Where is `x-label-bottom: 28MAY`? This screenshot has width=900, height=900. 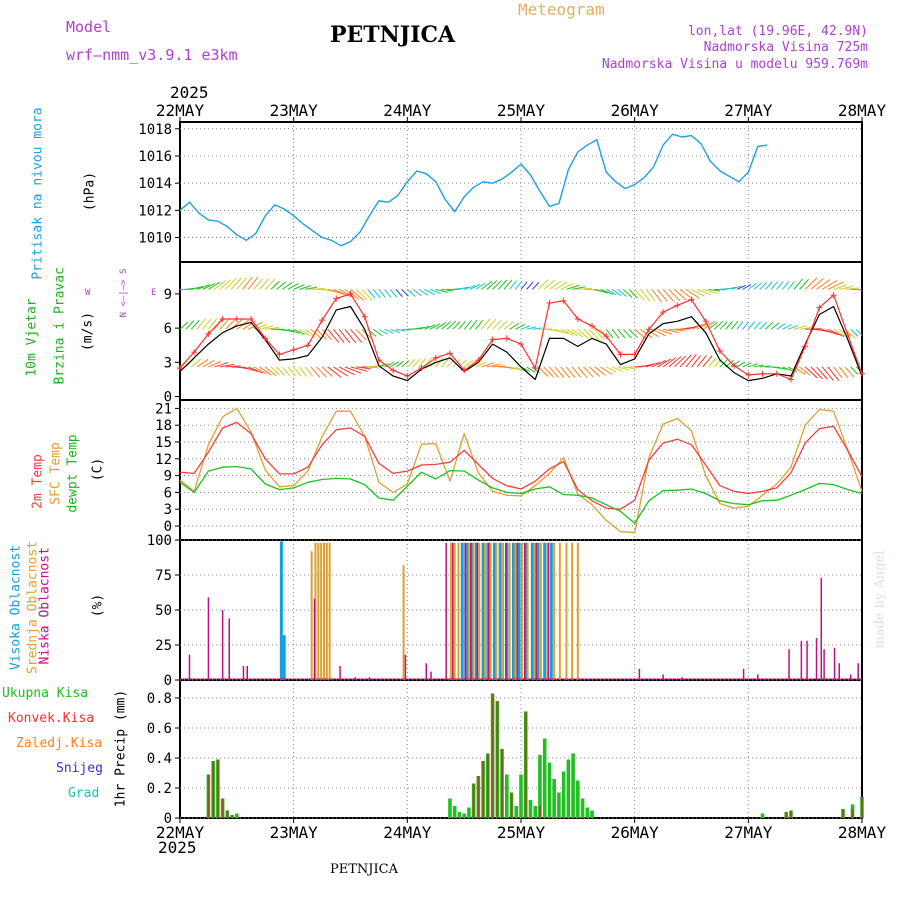 x-label-bottom: 28MAY is located at coordinates (862, 832).